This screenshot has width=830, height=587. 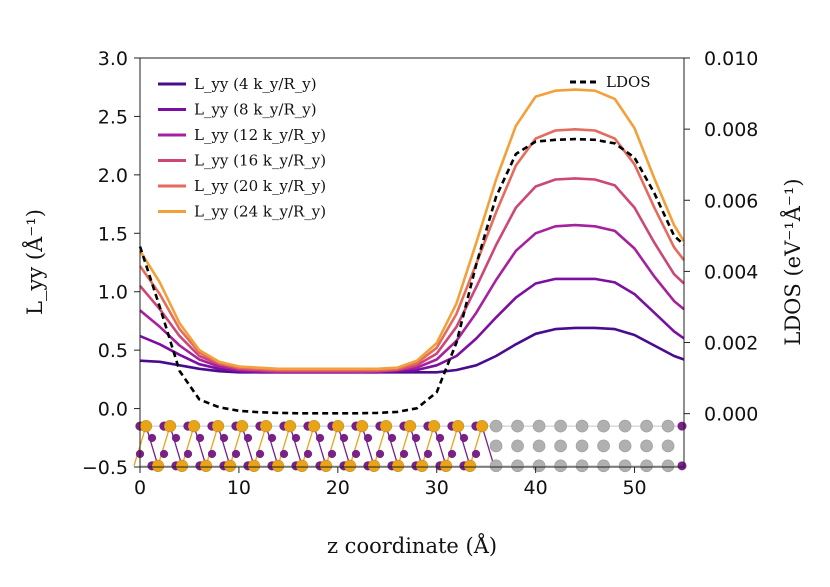 What do you see at coordinates (731, 415) in the screenshot?
I see `y-right-tick-label: 0.000` at bounding box center [731, 415].